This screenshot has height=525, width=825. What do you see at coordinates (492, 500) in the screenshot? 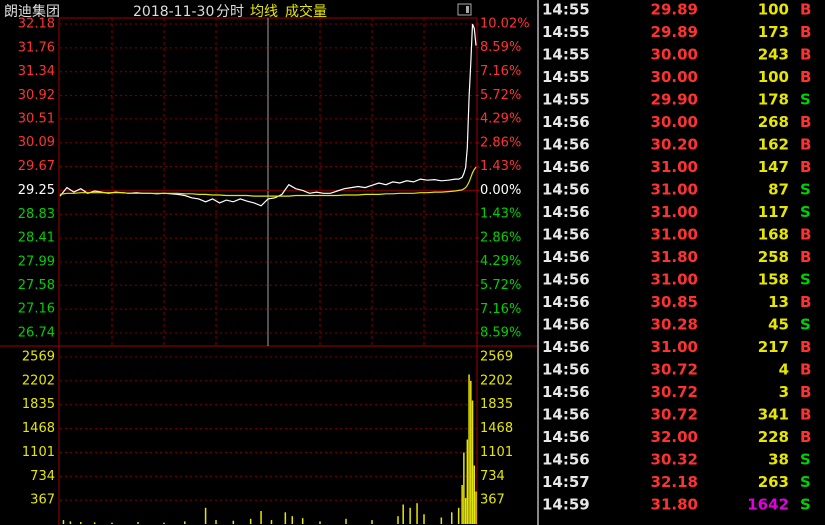
I see `y2-tick-label: 367` at bounding box center [492, 500].